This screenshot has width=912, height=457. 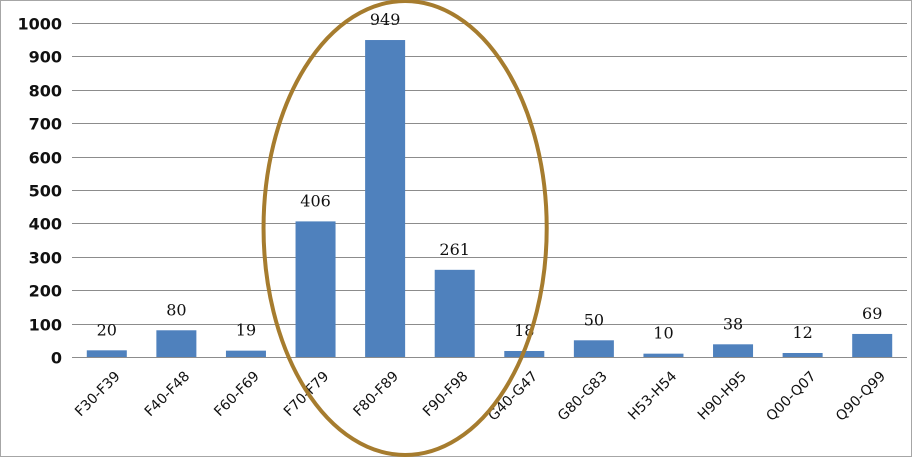 I want to click on x-tick-label: Q90-Q99, so click(x=861, y=397).